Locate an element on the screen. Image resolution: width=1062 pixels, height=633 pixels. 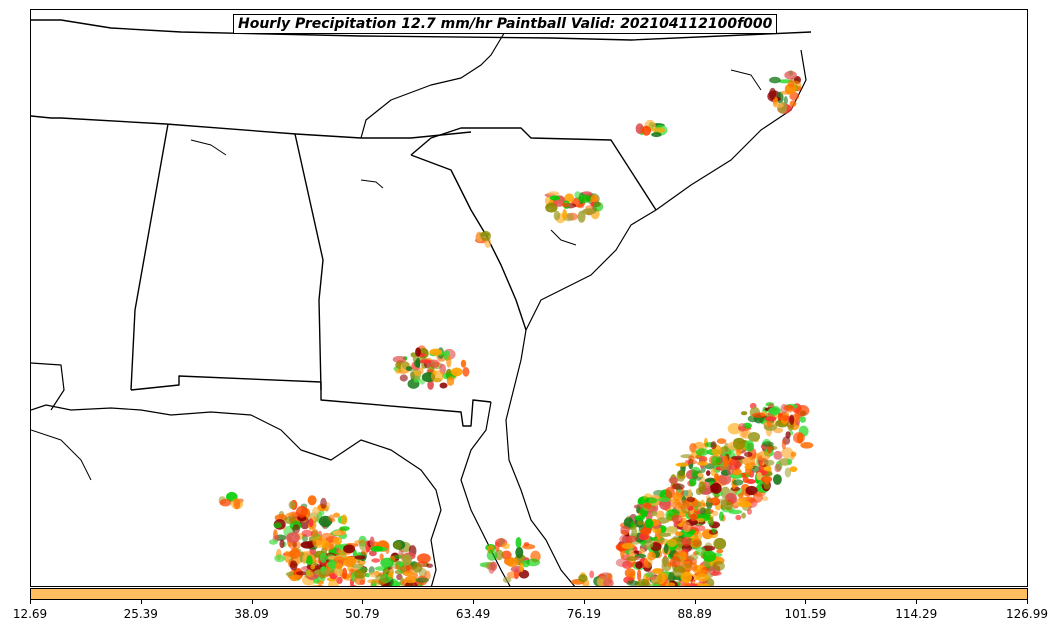
colorbar-tick-label: 114.29 is located at coordinates (916, 614).